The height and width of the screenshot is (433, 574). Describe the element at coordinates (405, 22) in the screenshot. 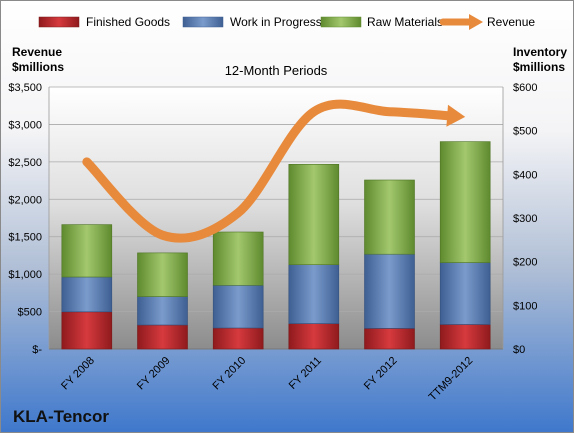

I see `legend-label-raw-materials: Raw Materials` at that location.